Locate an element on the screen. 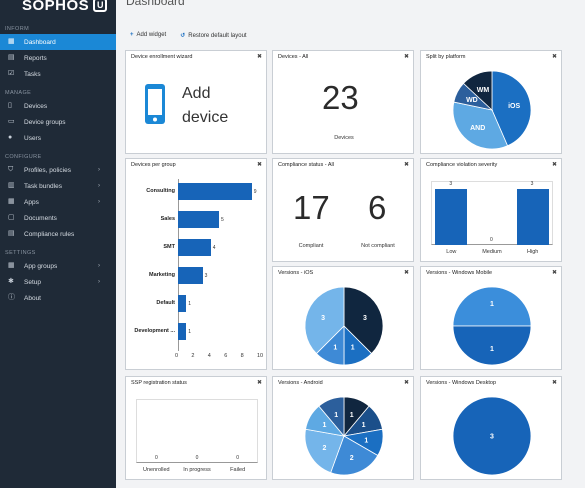  sidebar-item-task-bundles: ▥ Task bundles › is located at coordinates (58, 186).